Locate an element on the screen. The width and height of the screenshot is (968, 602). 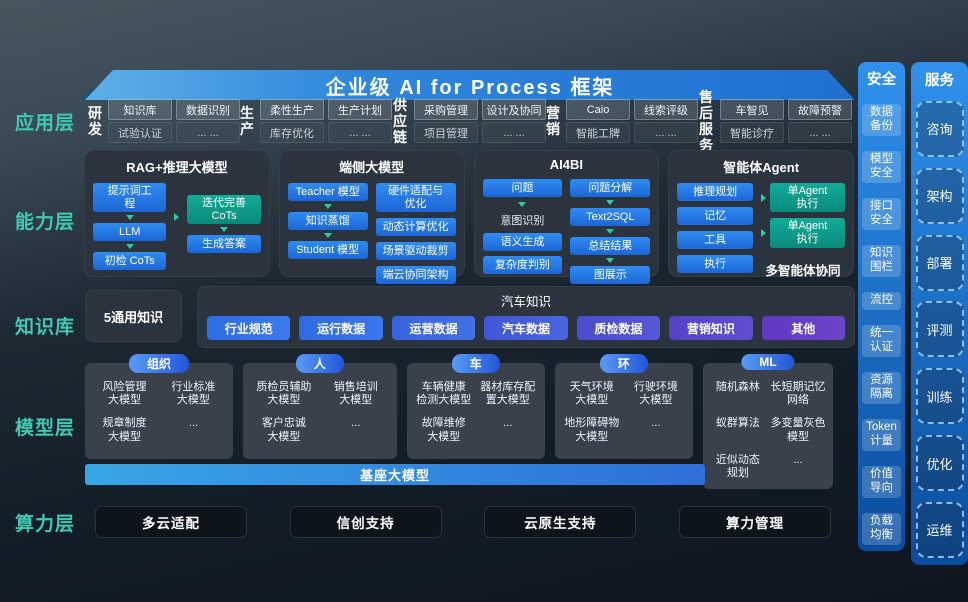
layer-label-compute: 算力层 is located at coordinates (44, 524).